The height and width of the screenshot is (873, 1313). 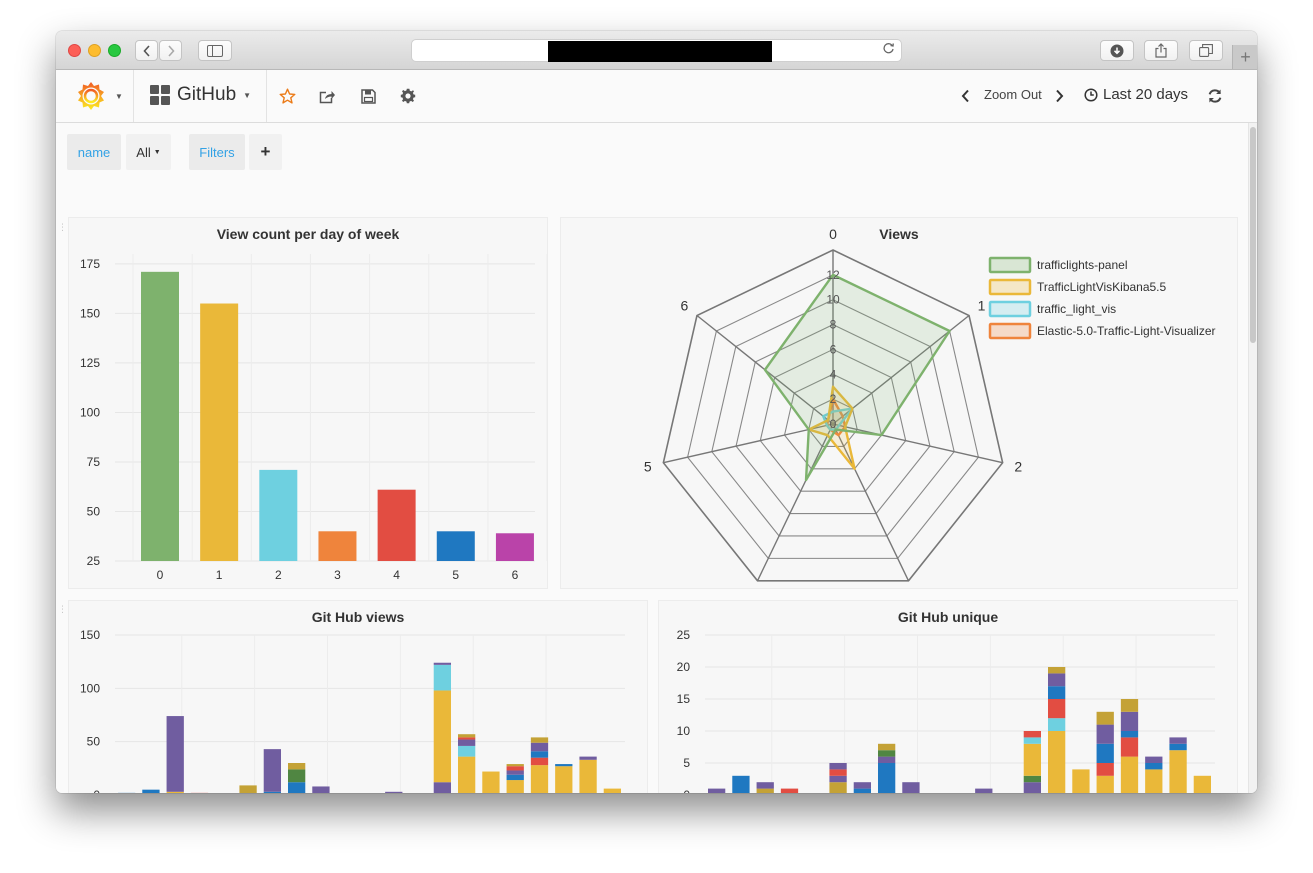 I want to click on caret-down-icon: ▼, so click(x=119, y=96).